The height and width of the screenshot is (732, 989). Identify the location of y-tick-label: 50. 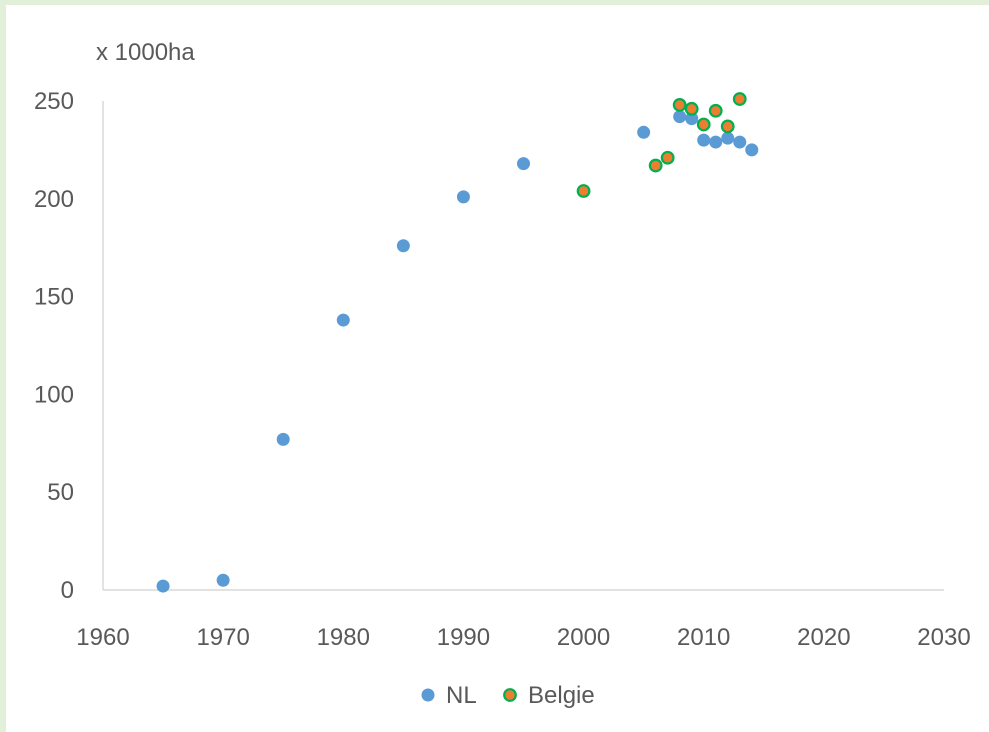
(60, 492).